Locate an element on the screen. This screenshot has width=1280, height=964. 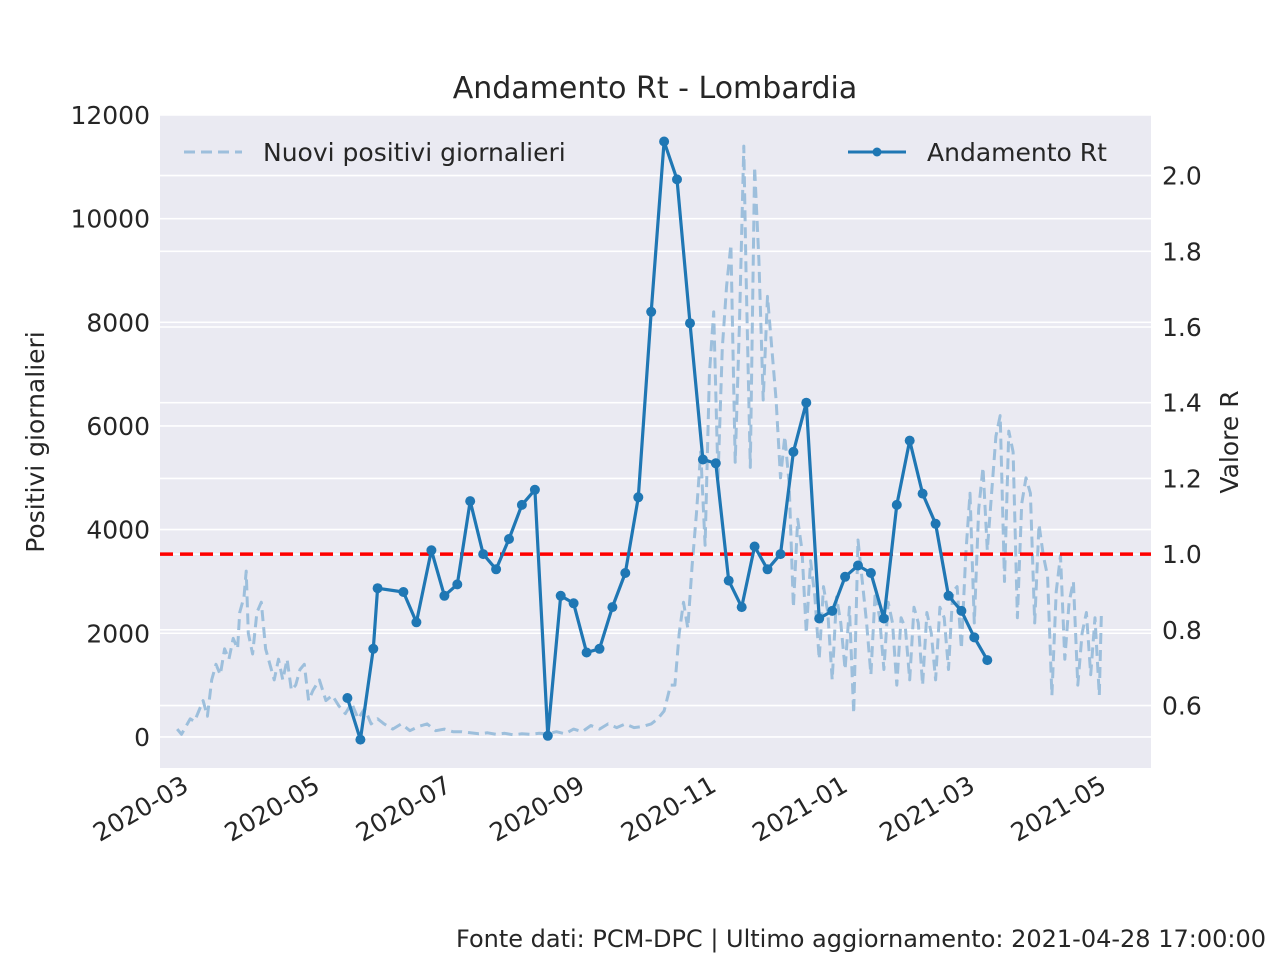
legend-right: Andamento Rt is located at coordinates (977, 152).